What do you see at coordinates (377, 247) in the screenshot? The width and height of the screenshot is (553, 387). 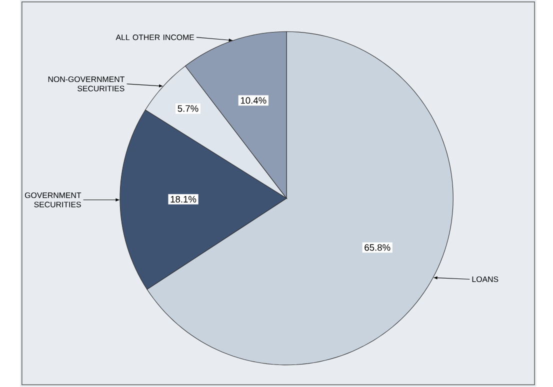 I see `data-label: 65.8%` at bounding box center [377, 247].